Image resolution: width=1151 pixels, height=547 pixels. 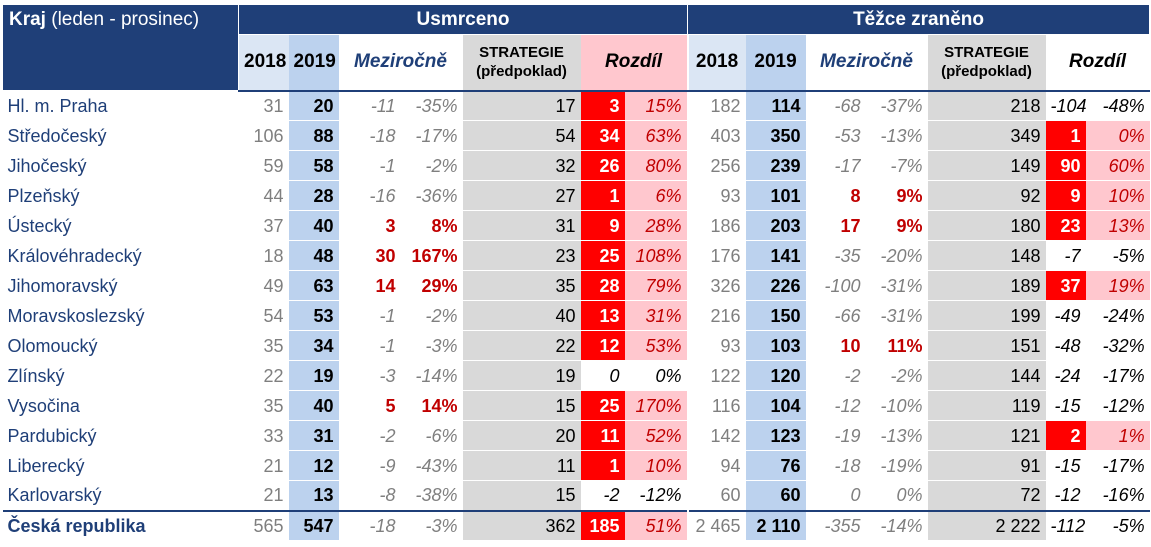 I want to click on killed-yoy-pct-cell: 14%, so click(x=431, y=405).